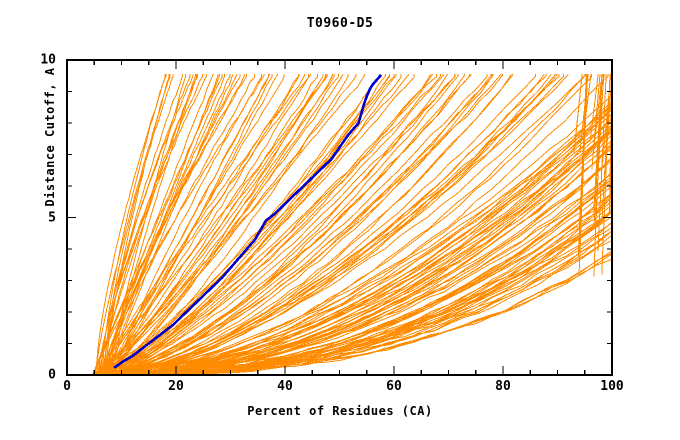 The width and height of the screenshot is (680, 440). What do you see at coordinates (285, 386) in the screenshot?
I see `x-tick-label: 40` at bounding box center [285, 386].